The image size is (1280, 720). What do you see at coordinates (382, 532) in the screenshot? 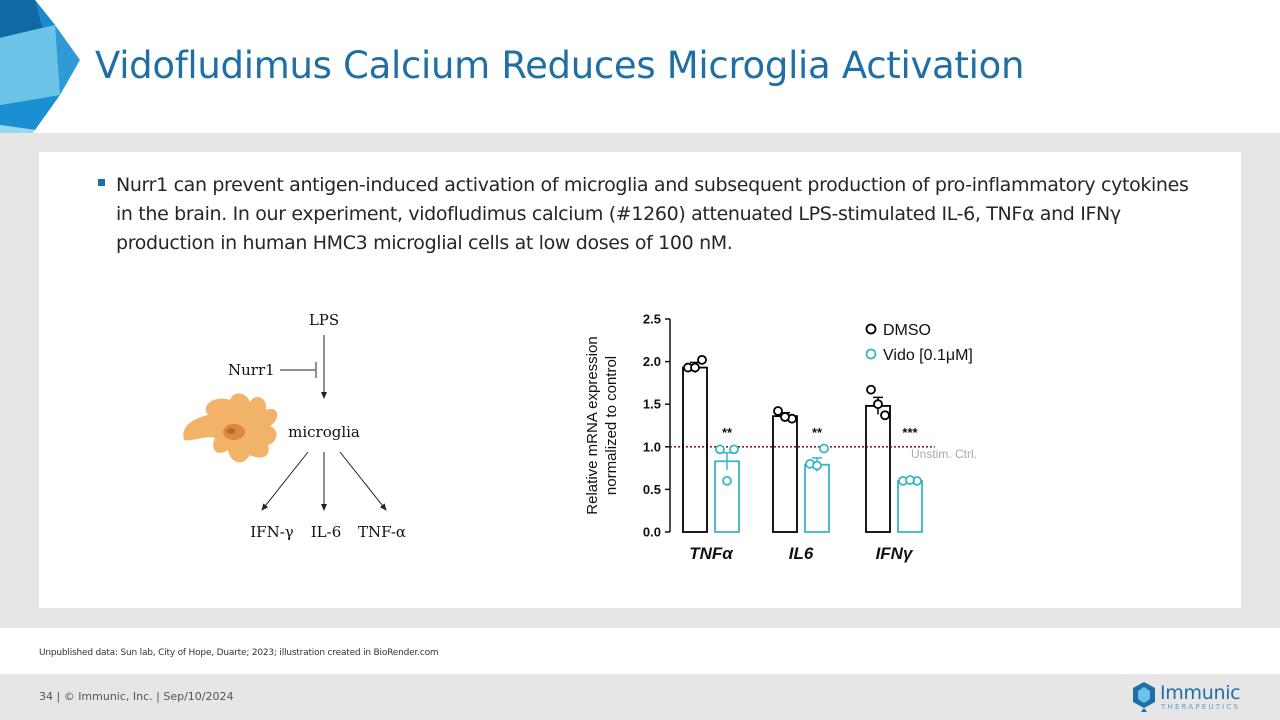
I see `output-tnfa: TNF-α` at bounding box center [382, 532].